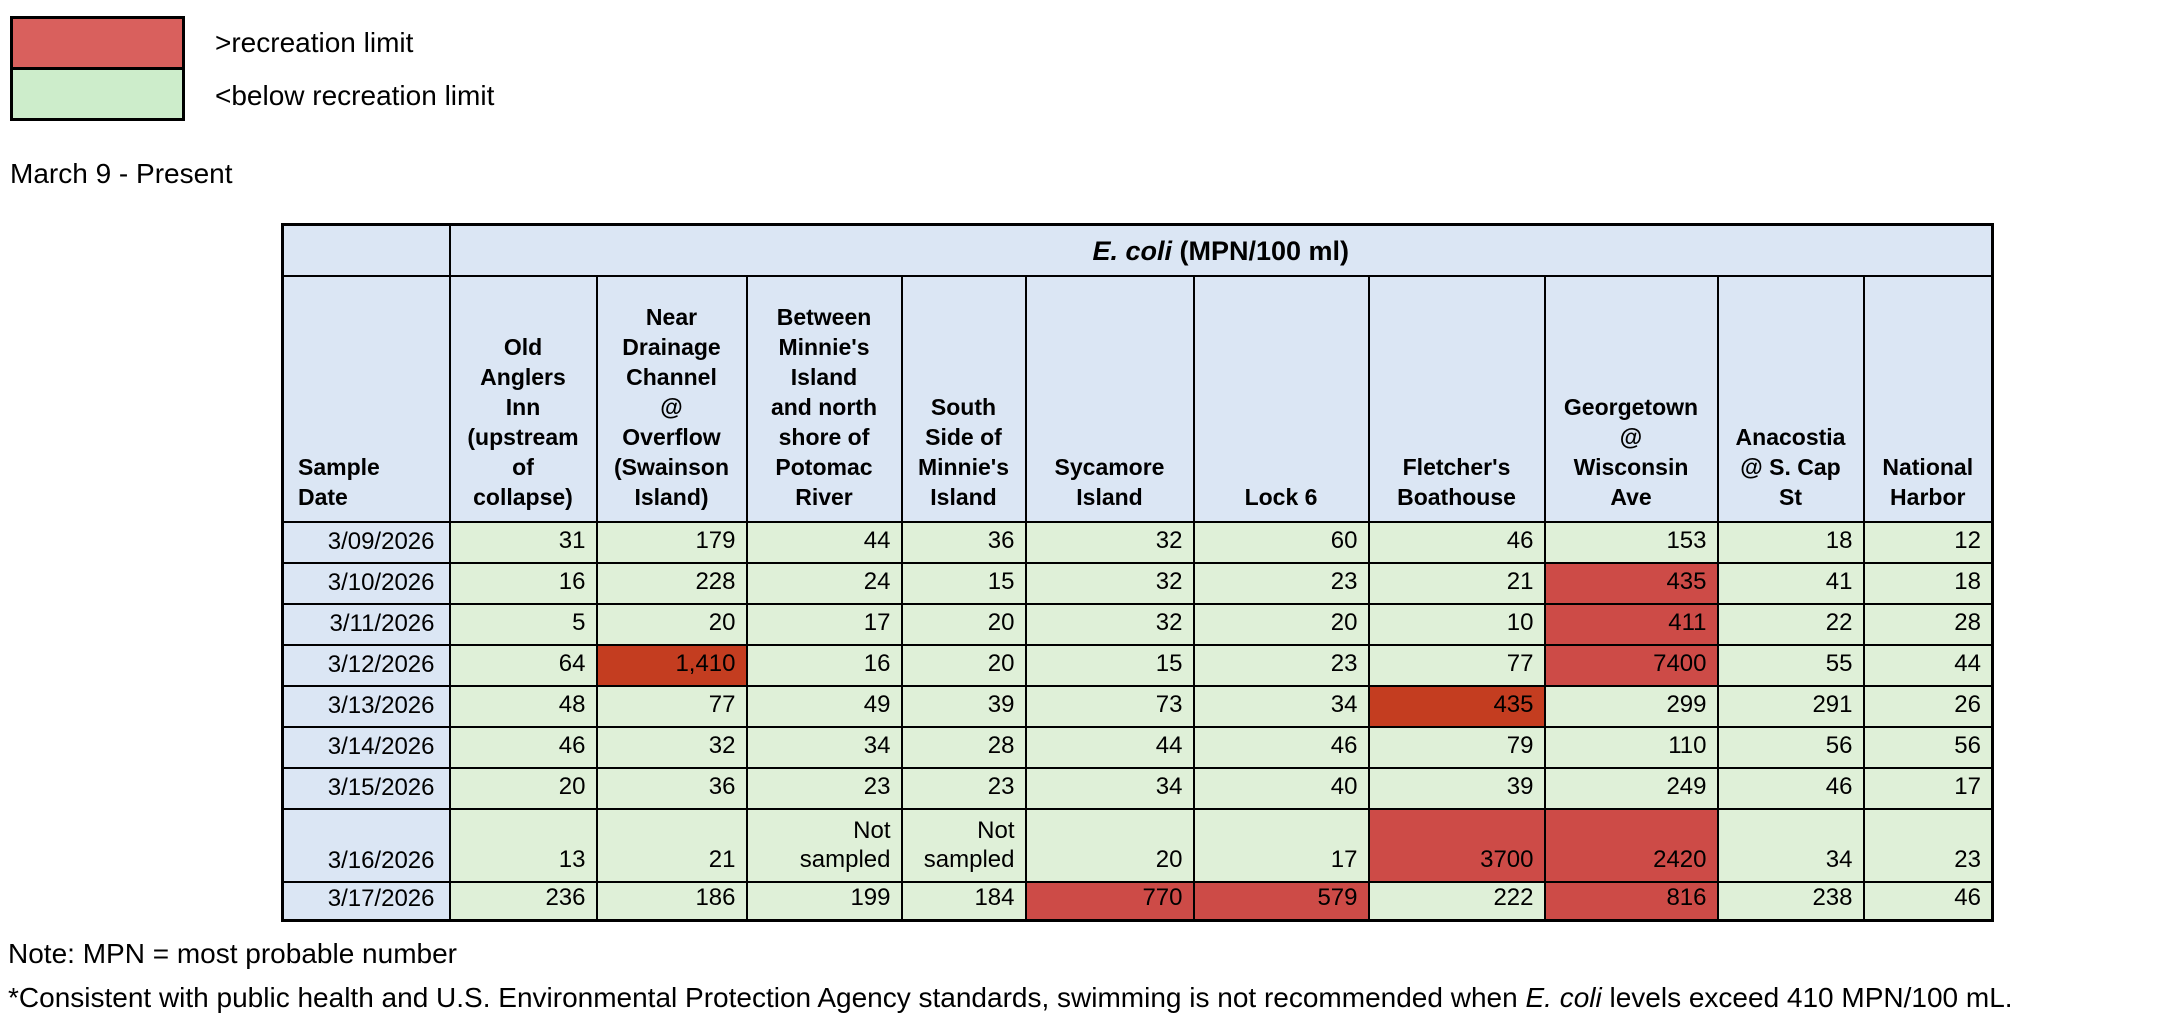 This screenshot has height=1028, width=2176. I want to click on table-row: 3/09/2026 31 179 44 36 32 60 46 153 18 12, so click(1137, 542).